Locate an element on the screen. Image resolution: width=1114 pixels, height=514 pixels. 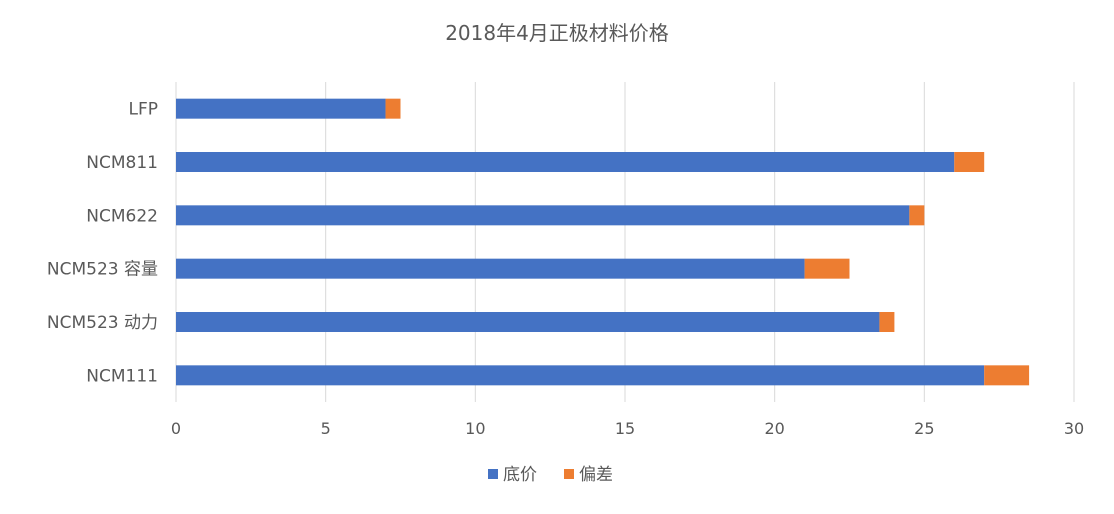
x-tick-label: 0 is located at coordinates (176, 428).